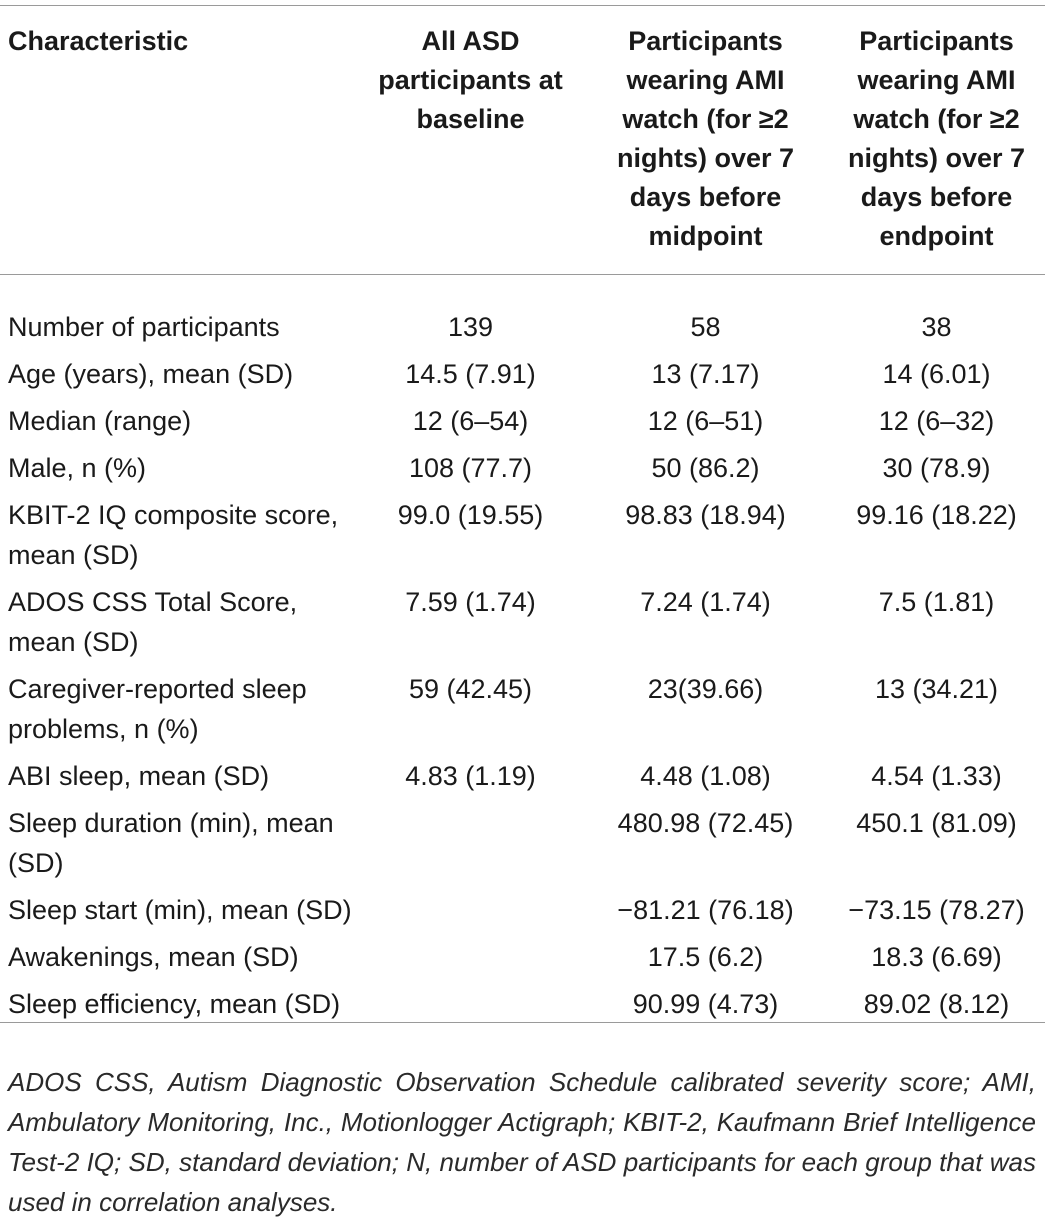 This screenshot has width=1045, height=1222. Describe the element at coordinates (470, 689) in the screenshot. I see `cell-baseline: 59 (42.45)` at that location.